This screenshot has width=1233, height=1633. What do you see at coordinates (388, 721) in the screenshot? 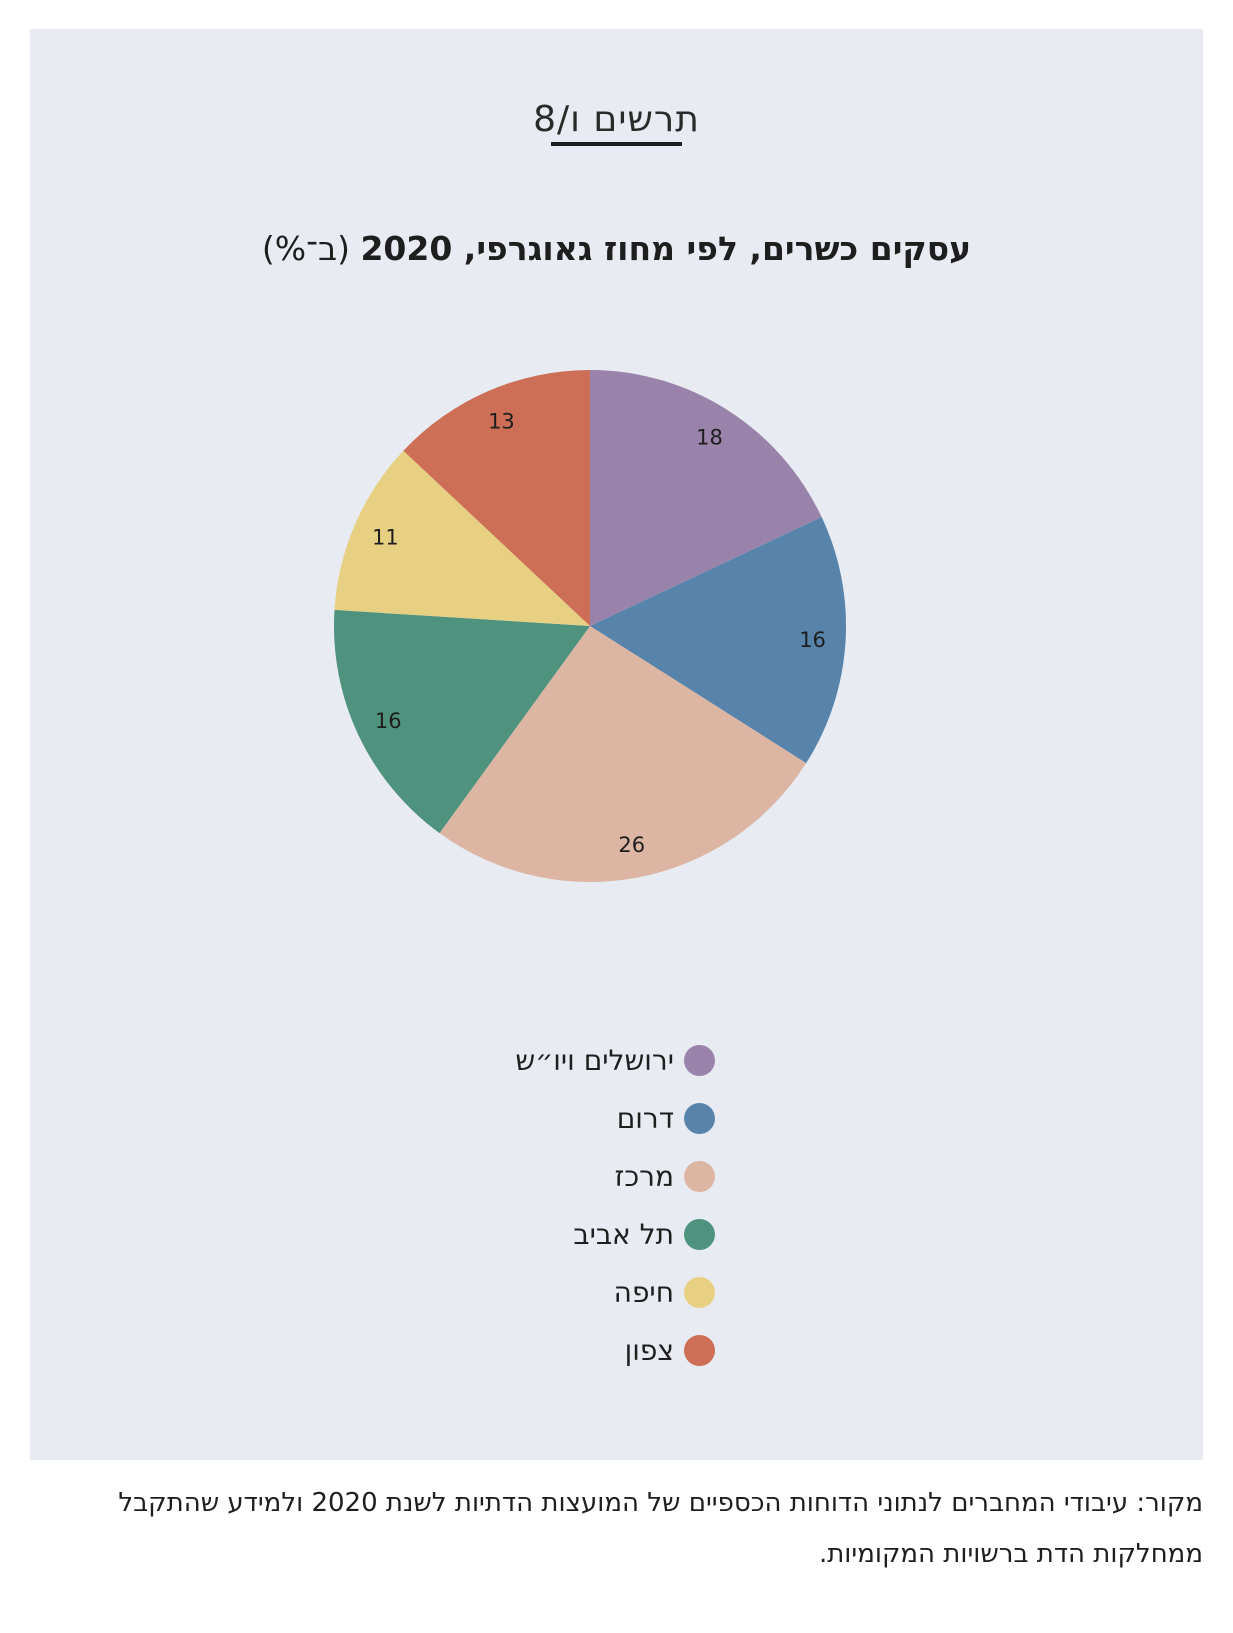
I see `pie-slice-label-tel-aviv: 16` at bounding box center [388, 721].